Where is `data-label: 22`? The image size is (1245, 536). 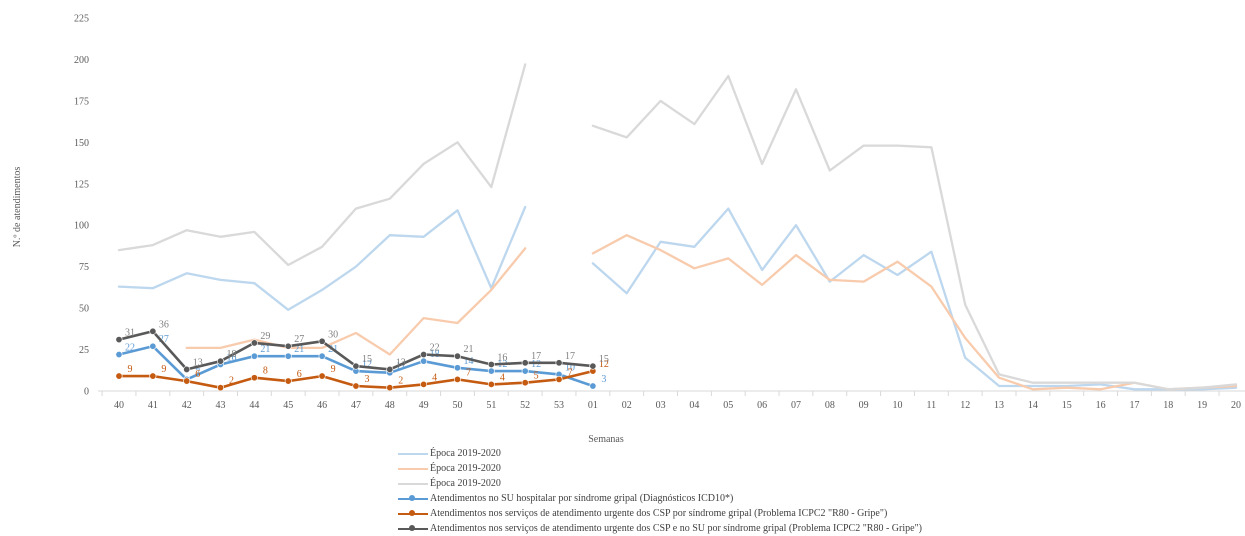 data-label: 22 is located at coordinates (435, 348).